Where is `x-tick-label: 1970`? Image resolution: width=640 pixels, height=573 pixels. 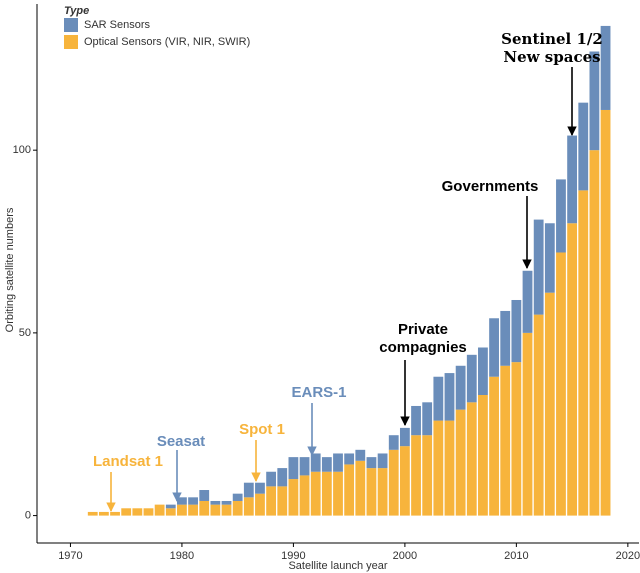 x-tick-label: 1970 is located at coordinates (70, 556).